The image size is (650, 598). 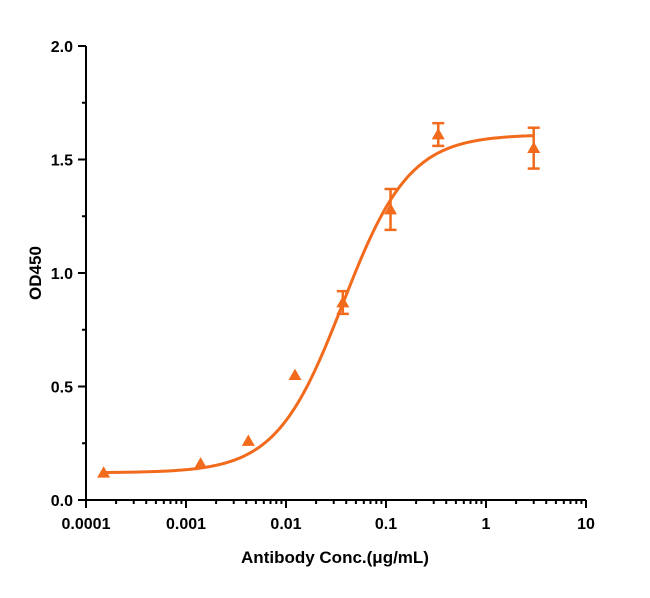 What do you see at coordinates (186, 524) in the screenshot?
I see `x-tick-label: 0.001` at bounding box center [186, 524].